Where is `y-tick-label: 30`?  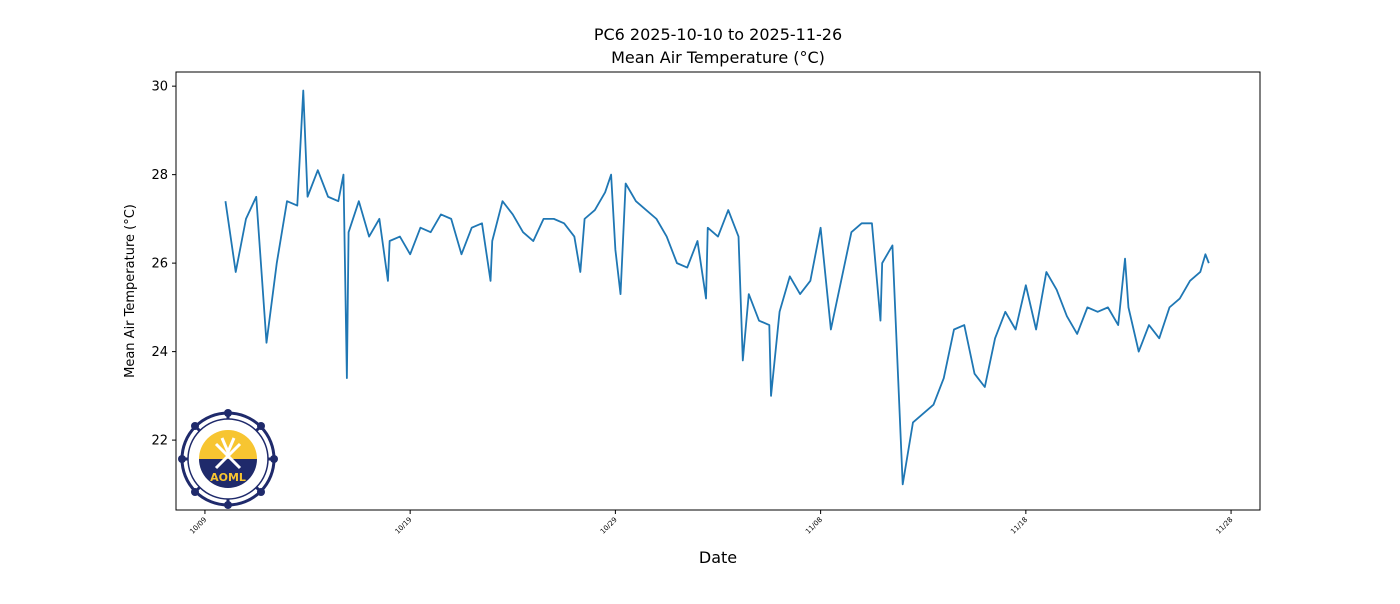
y-tick-label: 30 is located at coordinates (159, 87).